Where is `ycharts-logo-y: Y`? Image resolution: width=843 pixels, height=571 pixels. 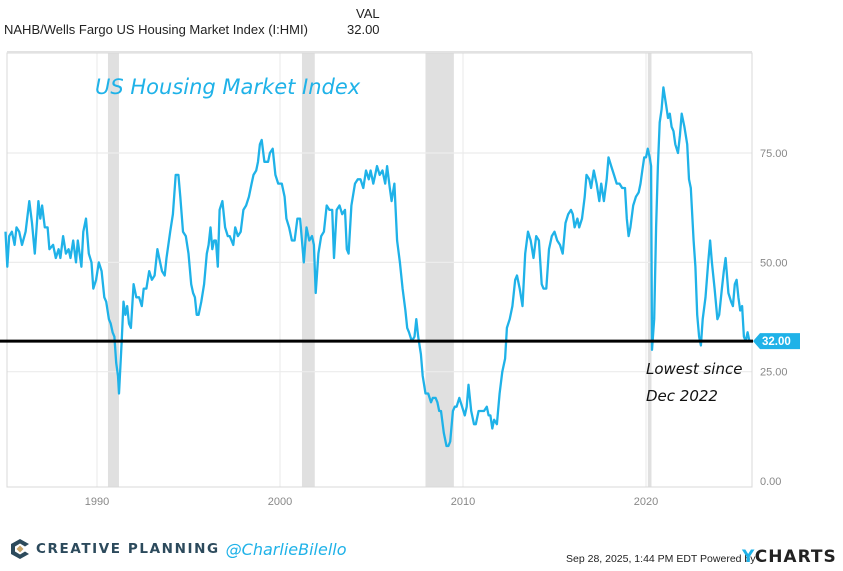
ycharts-logo-y: Y is located at coordinates (748, 557).